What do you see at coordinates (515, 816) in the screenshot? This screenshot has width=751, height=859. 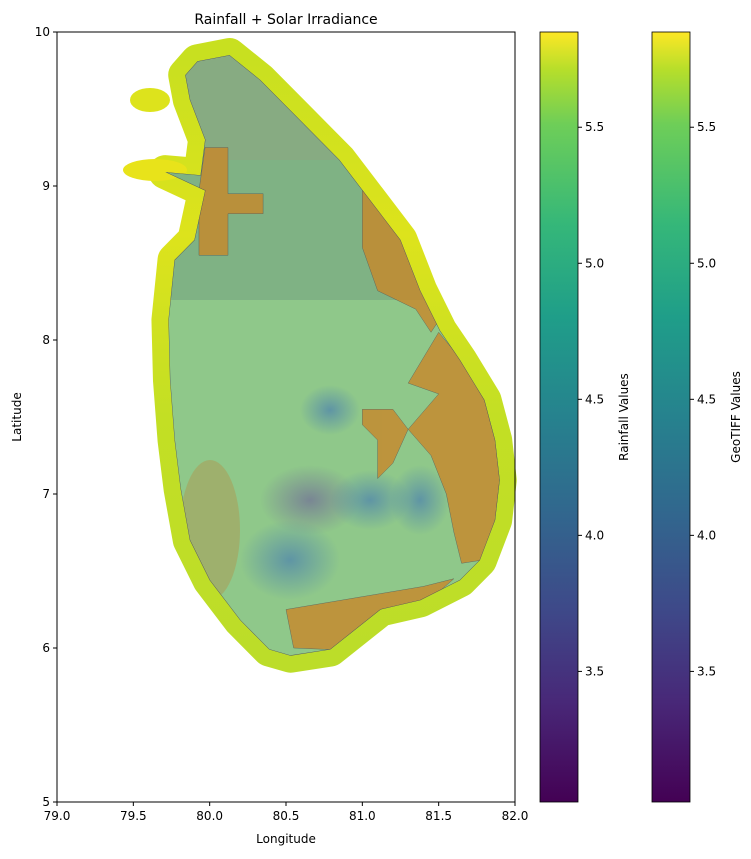 I see `x-tick-label: 82.0` at bounding box center [515, 816].